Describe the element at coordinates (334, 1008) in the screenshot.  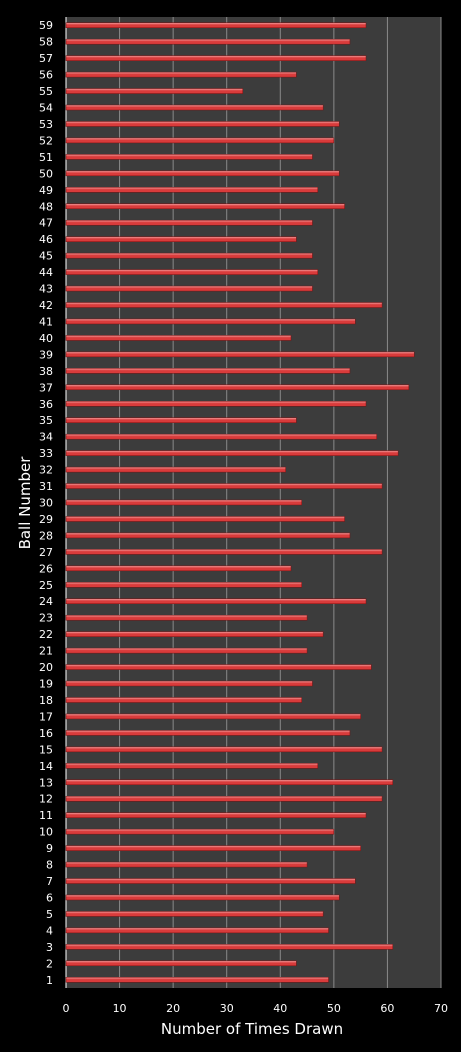
I see `x-tick-label-50: 50` at that location.